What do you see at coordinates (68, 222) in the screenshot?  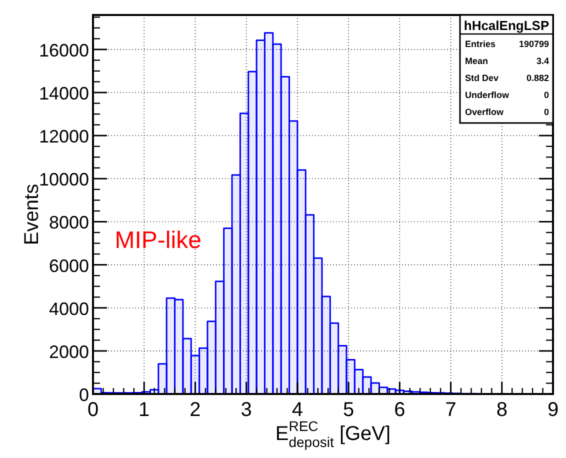 I see `y-tick-label: 8000` at bounding box center [68, 222].